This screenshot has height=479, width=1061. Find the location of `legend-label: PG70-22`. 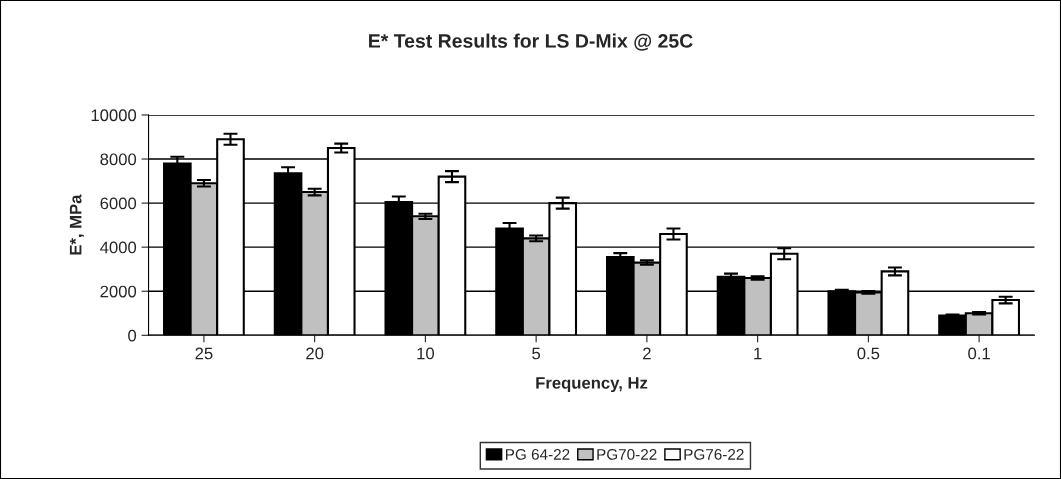

legend-label: PG70-22 is located at coordinates (627, 454).